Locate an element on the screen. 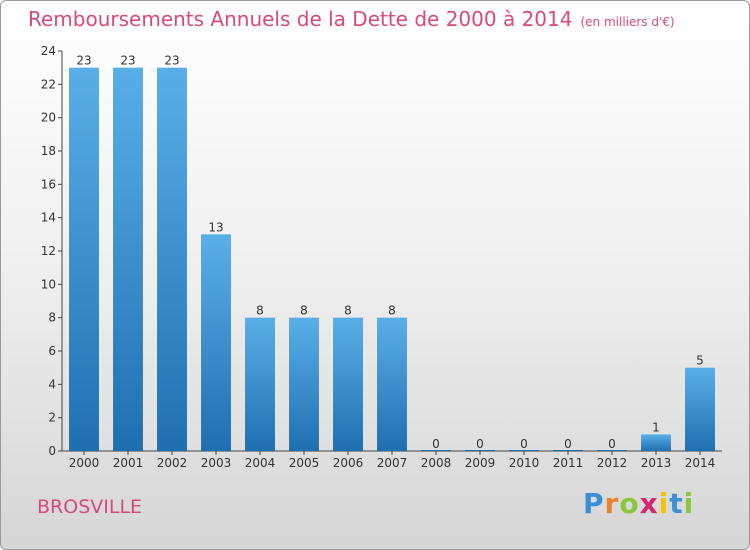 This screenshot has height=550, width=750. y-tick-label: 22 is located at coordinates (48, 84).